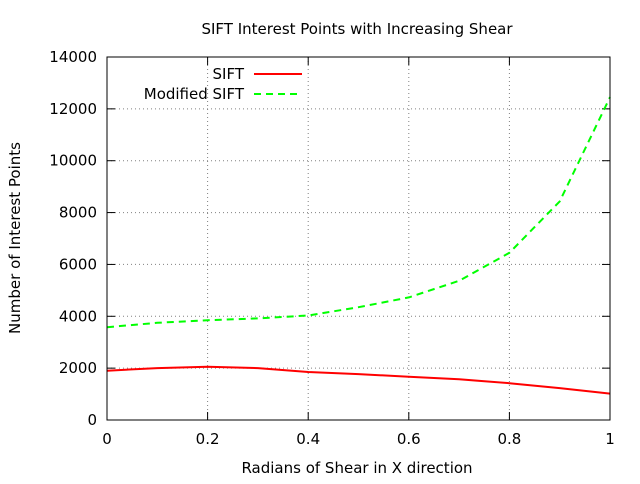 The height and width of the screenshot is (484, 640). Describe the element at coordinates (194, 94) in the screenshot. I see `legend-label: Modified SIFT` at that location.